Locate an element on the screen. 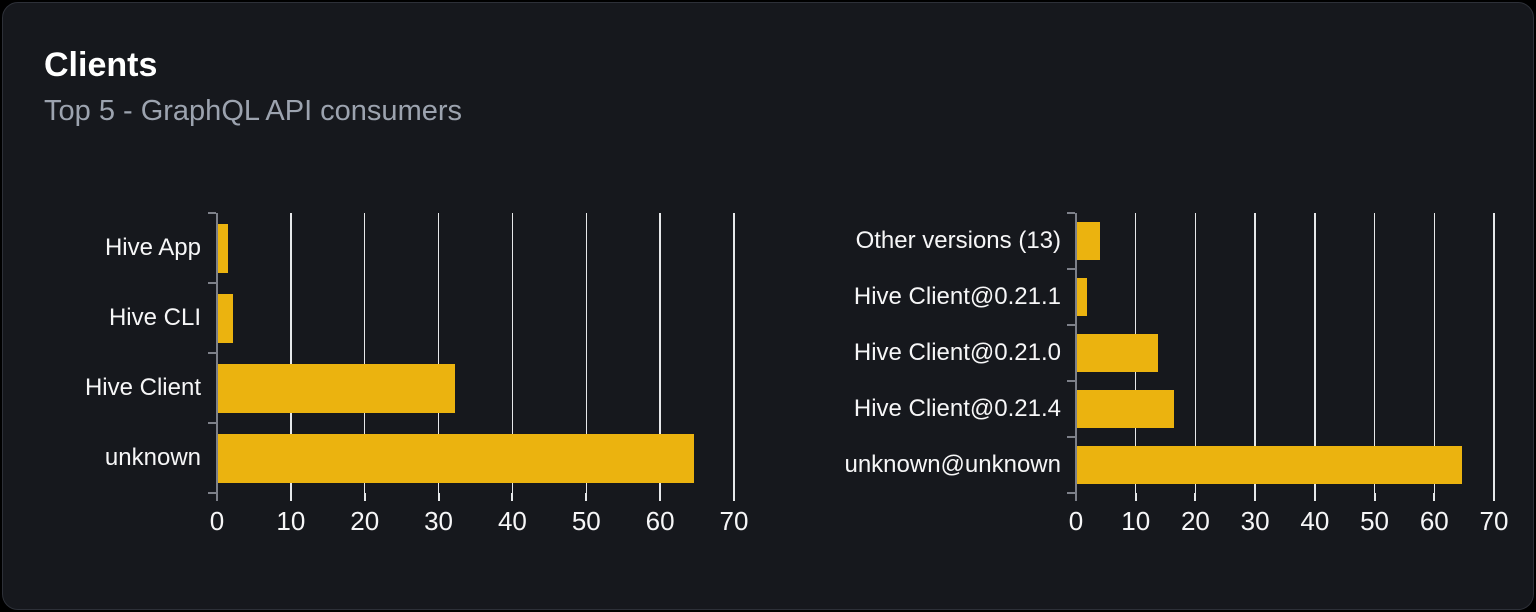 Image resolution: width=1536 pixels, height=612 pixels. category-label: Hive CLI is located at coordinates (154, 317).